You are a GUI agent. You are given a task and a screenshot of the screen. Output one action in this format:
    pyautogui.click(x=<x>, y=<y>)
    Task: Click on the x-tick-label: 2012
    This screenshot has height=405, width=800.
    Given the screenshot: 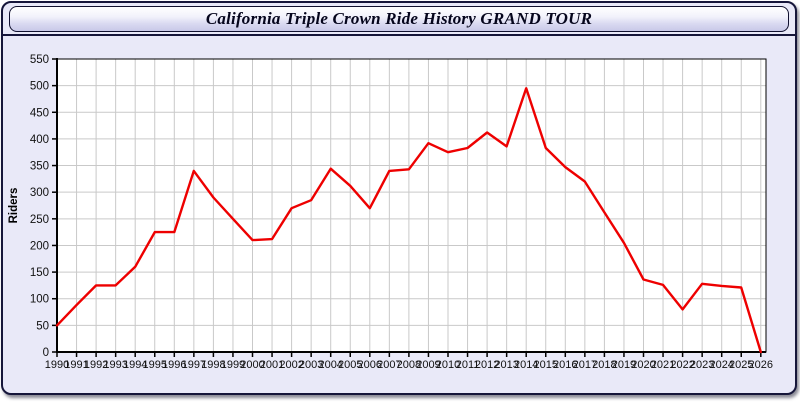 What is the action you would take?
    pyautogui.click(x=487, y=365)
    